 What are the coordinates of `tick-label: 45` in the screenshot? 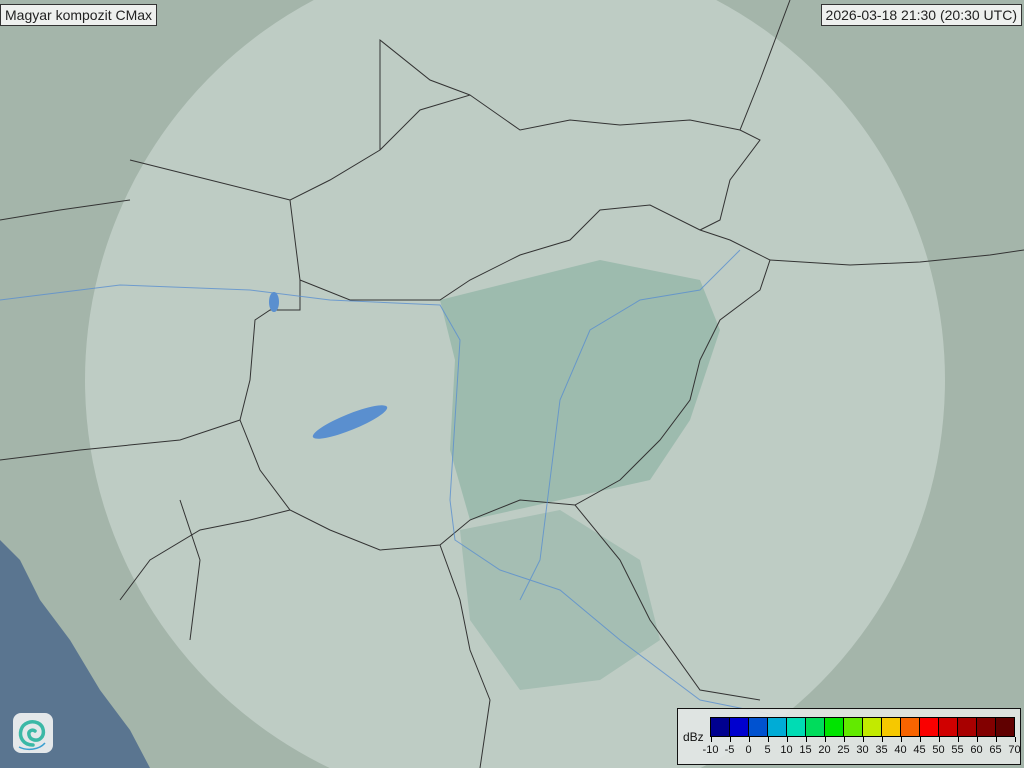 It's located at (919, 750).